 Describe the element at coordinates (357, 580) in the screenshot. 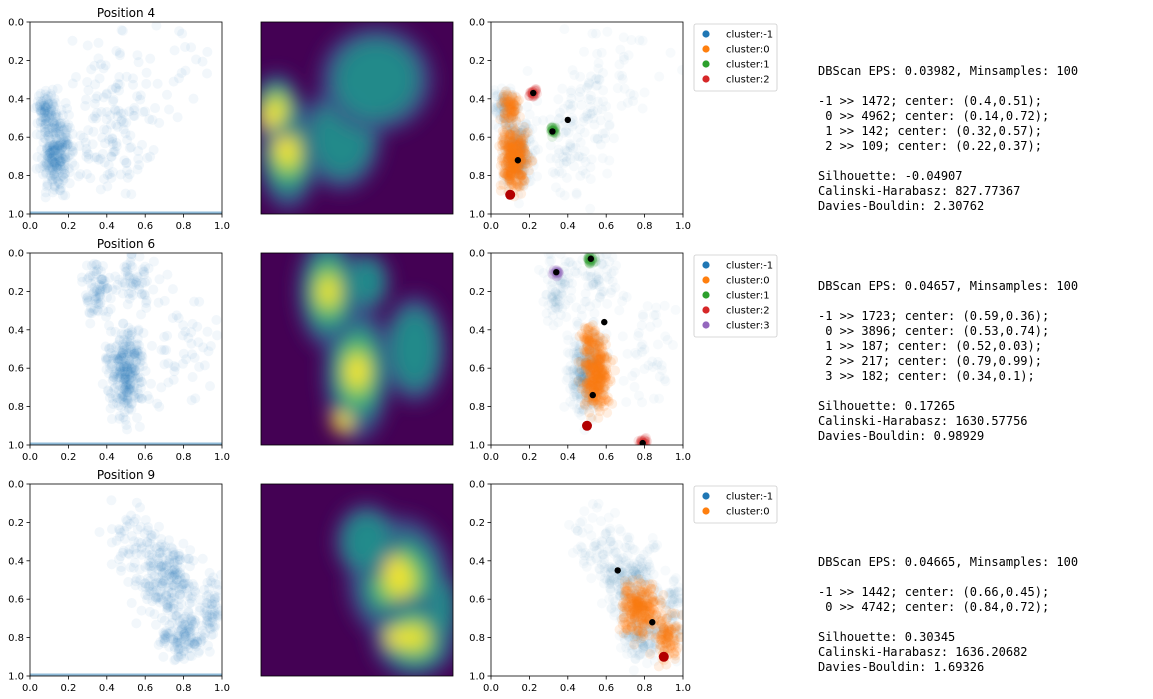

I see `panel-3-heatmap` at that location.